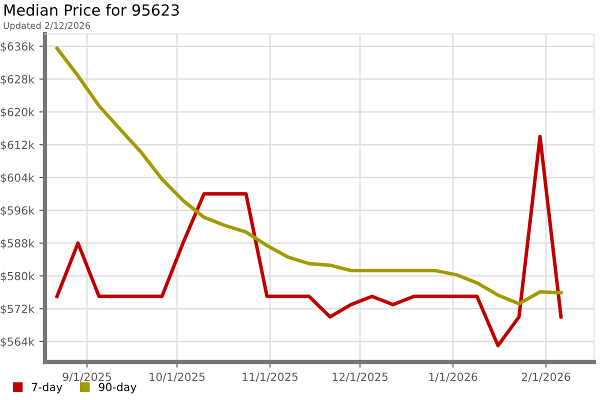 The image size is (600, 400). Describe the element at coordinates (17, 211) in the screenshot. I see `y-tick-label: $596k` at that location.